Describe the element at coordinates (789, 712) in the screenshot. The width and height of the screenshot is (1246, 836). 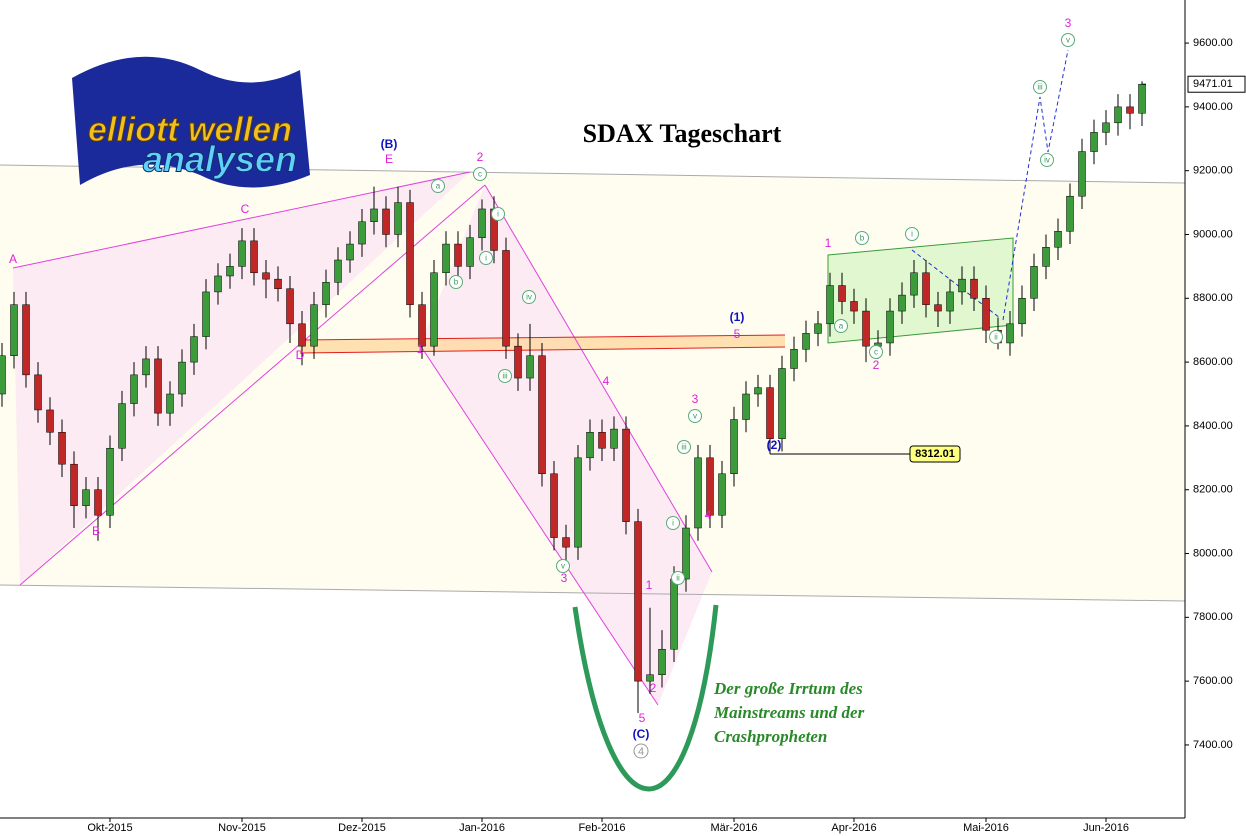
I see `comment-line: Mainstreams und der` at that location.